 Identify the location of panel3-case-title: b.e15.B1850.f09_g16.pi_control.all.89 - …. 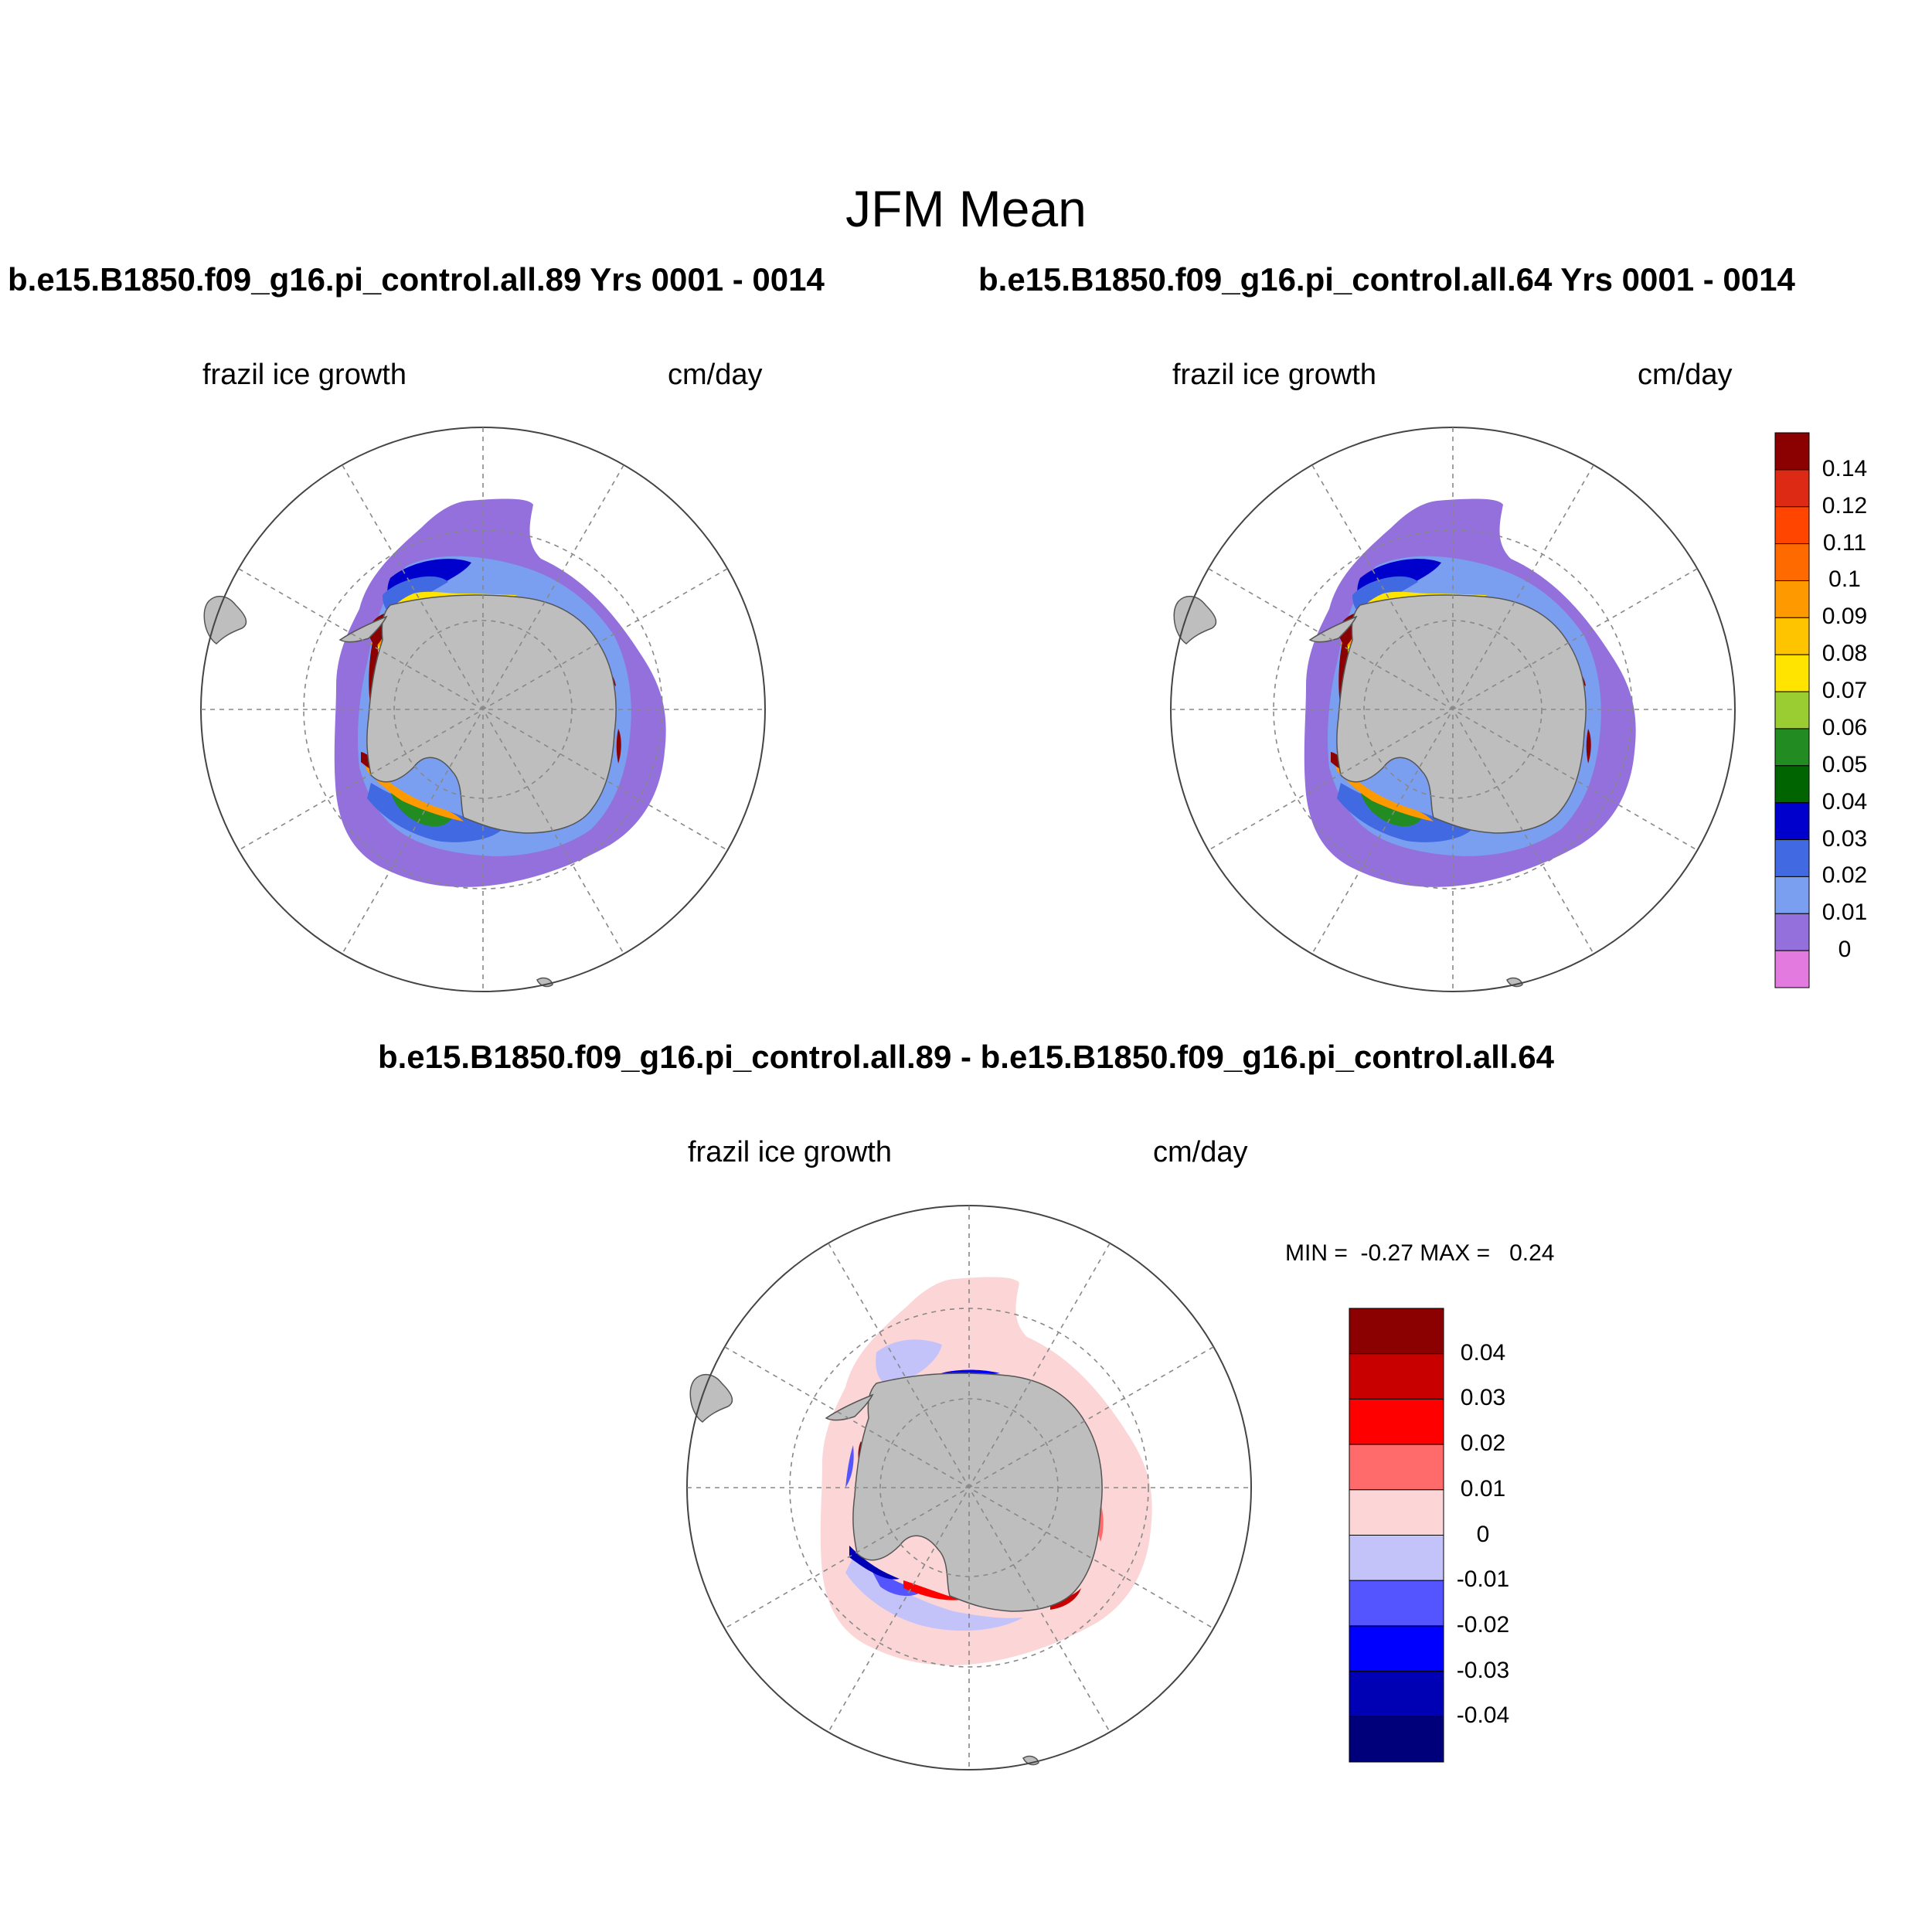
(966, 1057).